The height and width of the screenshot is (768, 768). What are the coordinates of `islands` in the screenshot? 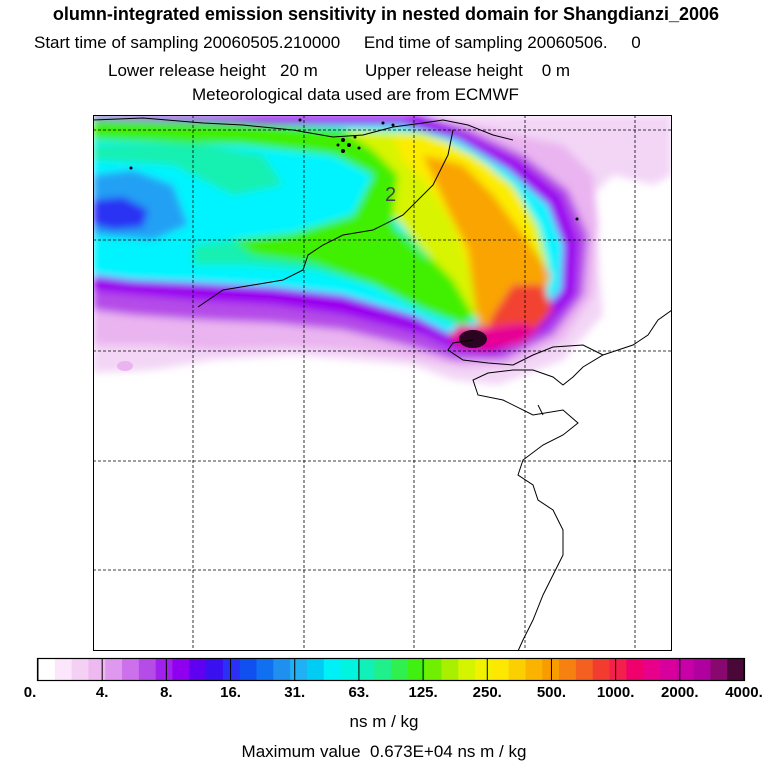 It's located at (354, 169).